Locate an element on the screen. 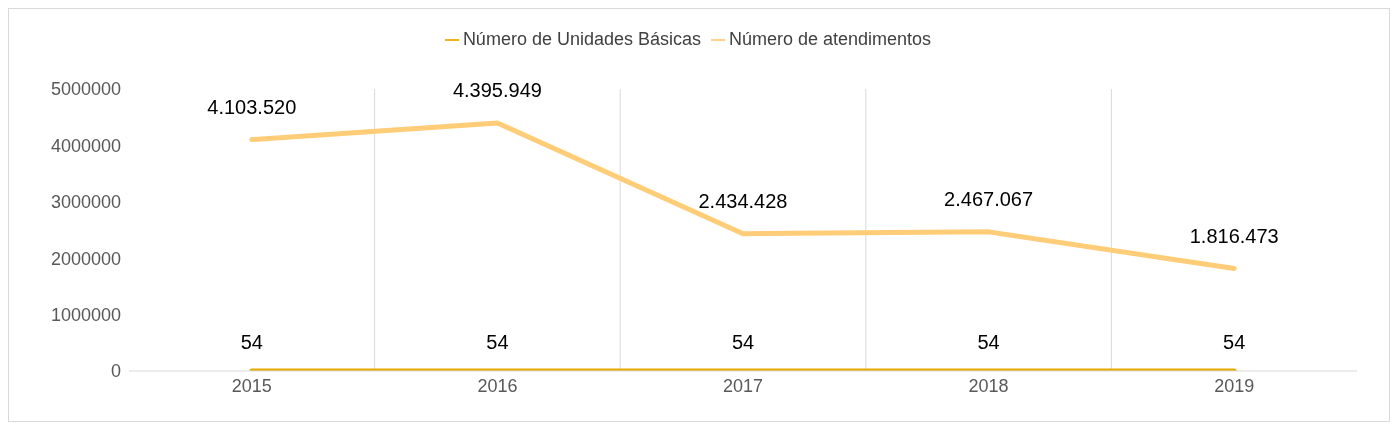 This screenshot has height=430, width=1398. y-tick-label: 1000000 is located at coordinates (85, 314).